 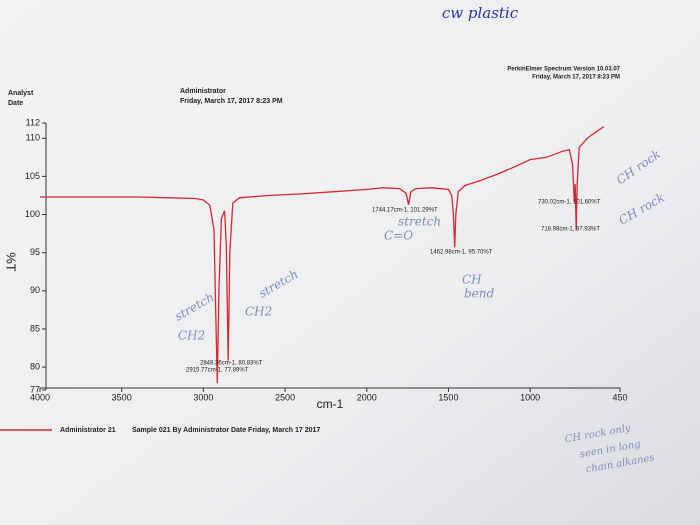 I want to click on peak-label: 718.98cm-1, 97.93%T, so click(x=570, y=230).